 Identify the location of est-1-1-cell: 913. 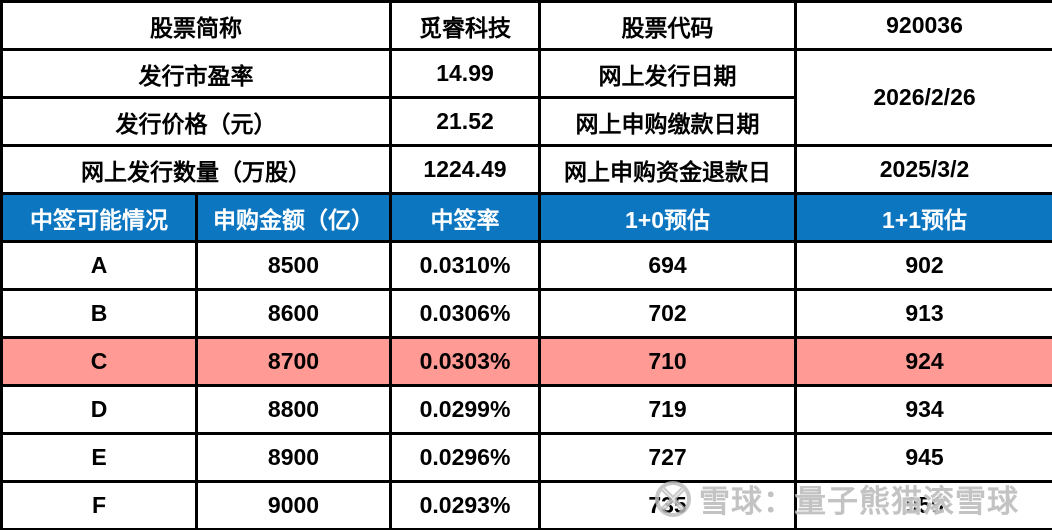
(923, 313).